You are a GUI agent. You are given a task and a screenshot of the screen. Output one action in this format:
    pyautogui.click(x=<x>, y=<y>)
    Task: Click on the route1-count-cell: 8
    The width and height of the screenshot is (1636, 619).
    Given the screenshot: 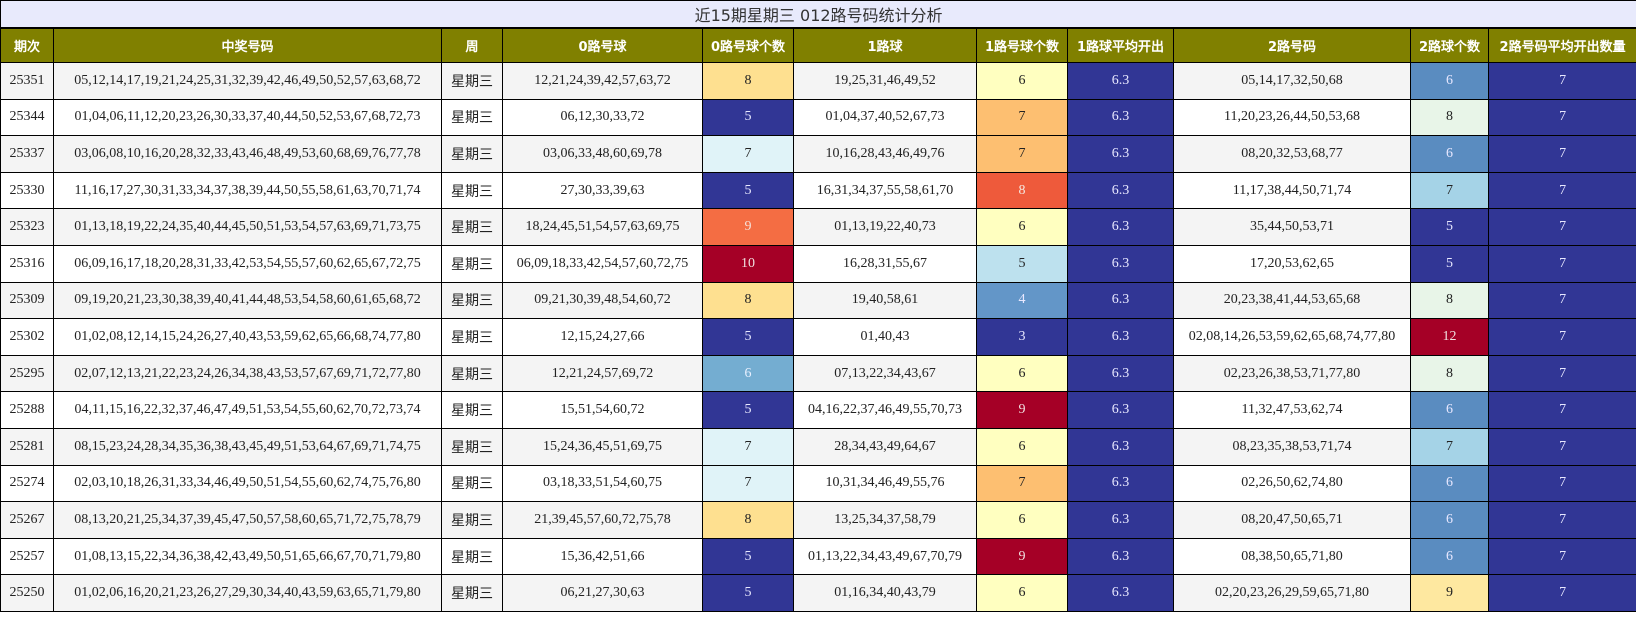 What is the action you would take?
    pyautogui.click(x=1022, y=190)
    